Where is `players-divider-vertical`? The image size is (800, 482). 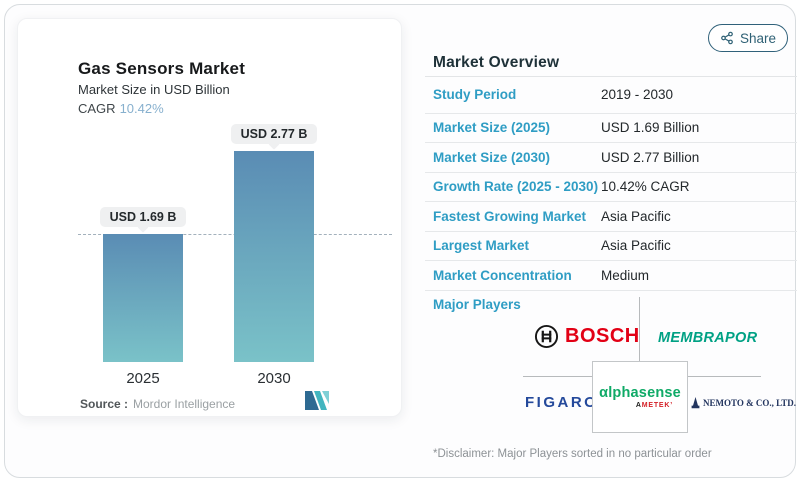 players-divider-vertical is located at coordinates (639, 329).